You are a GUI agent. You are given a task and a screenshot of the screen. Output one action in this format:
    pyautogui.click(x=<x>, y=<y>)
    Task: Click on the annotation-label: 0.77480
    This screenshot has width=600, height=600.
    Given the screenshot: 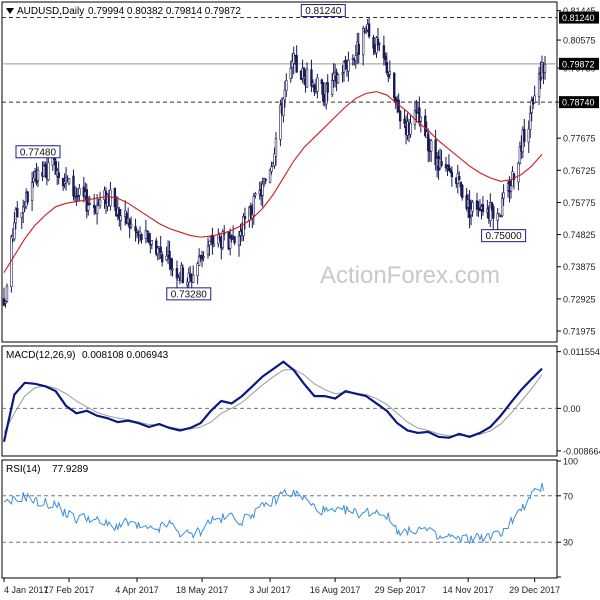 What is the action you would take?
    pyautogui.click(x=38, y=152)
    